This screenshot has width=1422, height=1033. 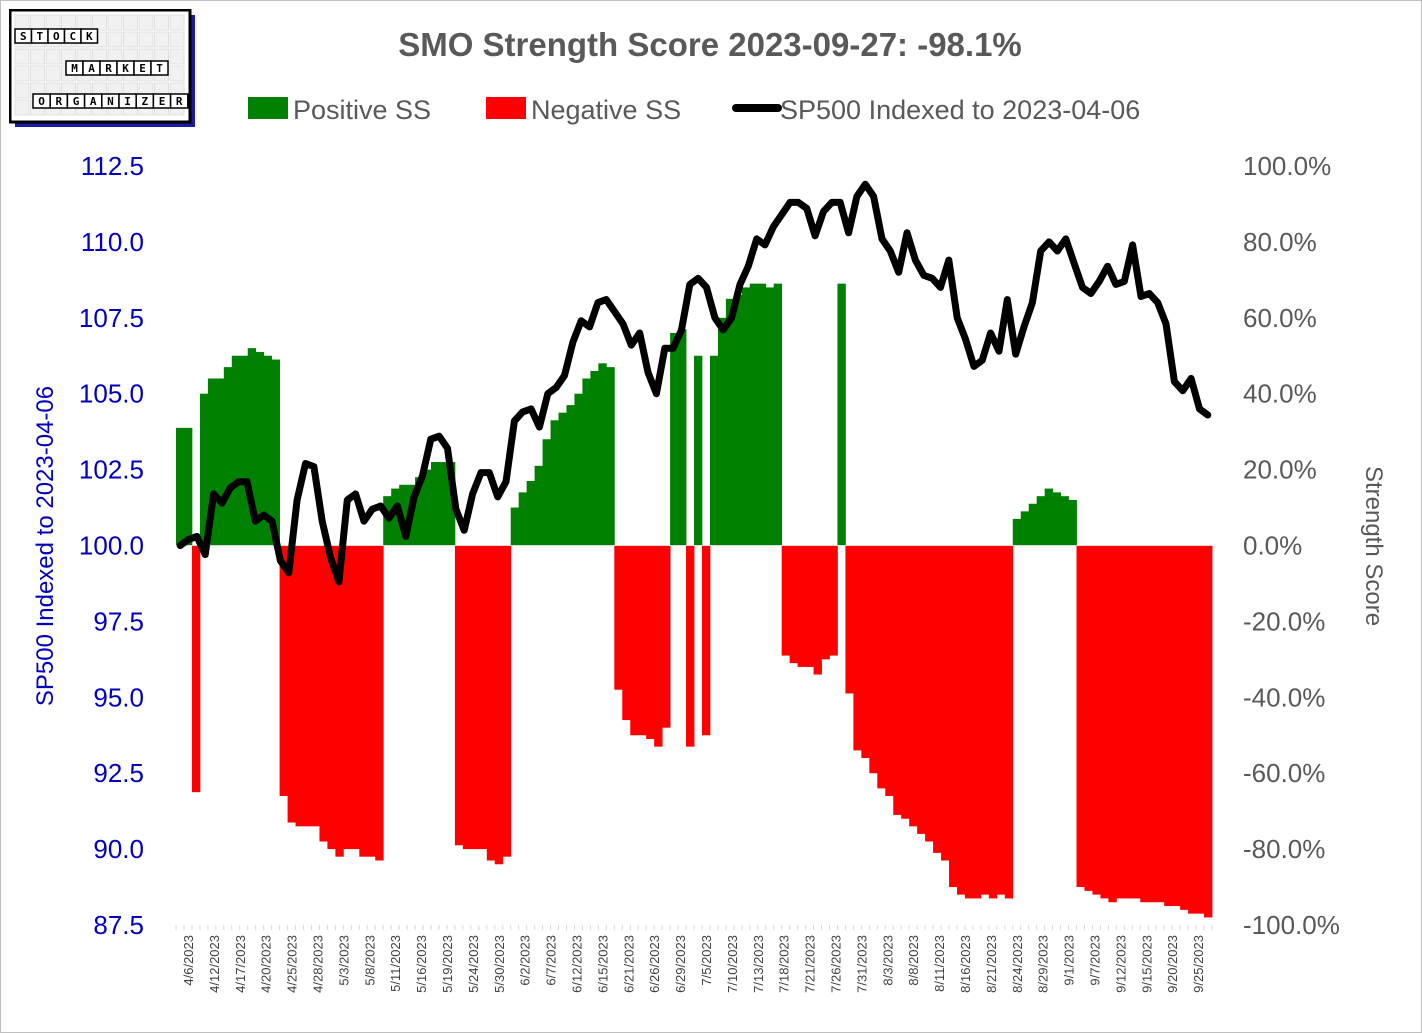 What do you see at coordinates (1280, 394) in the screenshot?
I see `right-tick-label: 40.0%` at bounding box center [1280, 394].